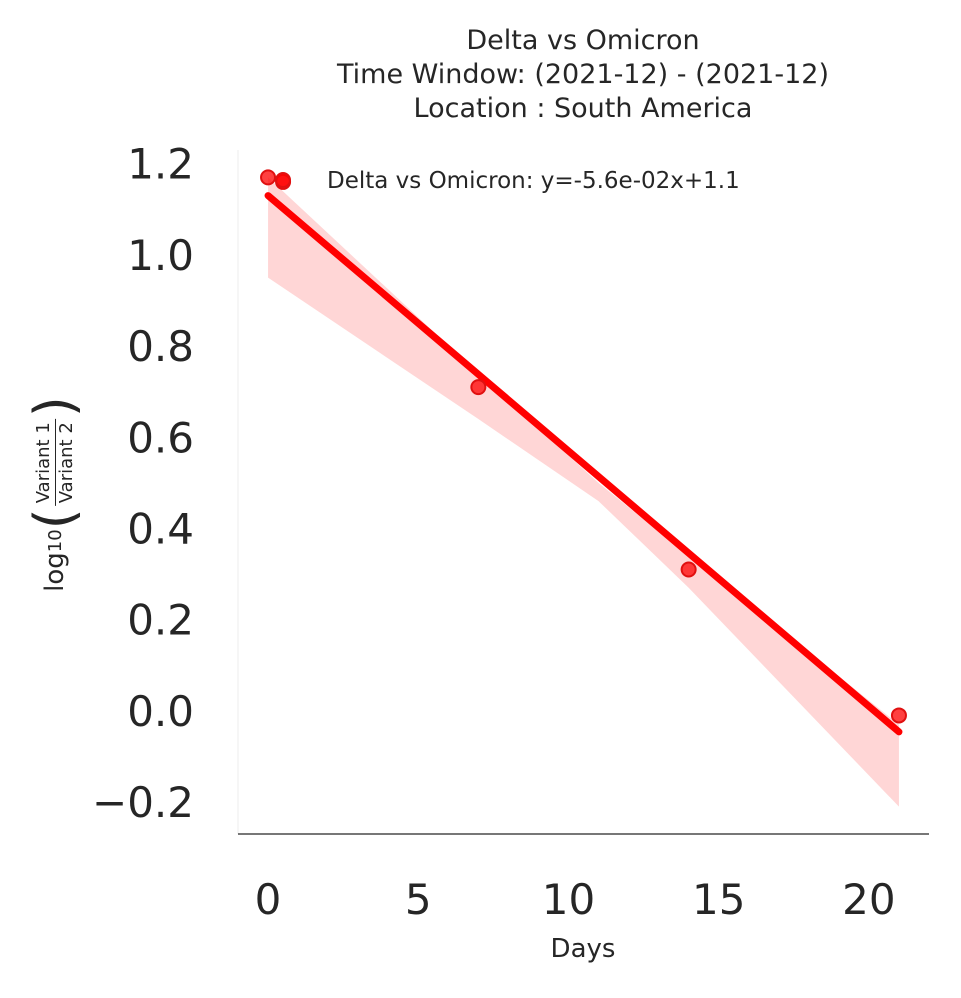 The width and height of the screenshot is (961, 998). I want to click on x-tick-labels: 0 5 10 15 20, so click(575, 899).